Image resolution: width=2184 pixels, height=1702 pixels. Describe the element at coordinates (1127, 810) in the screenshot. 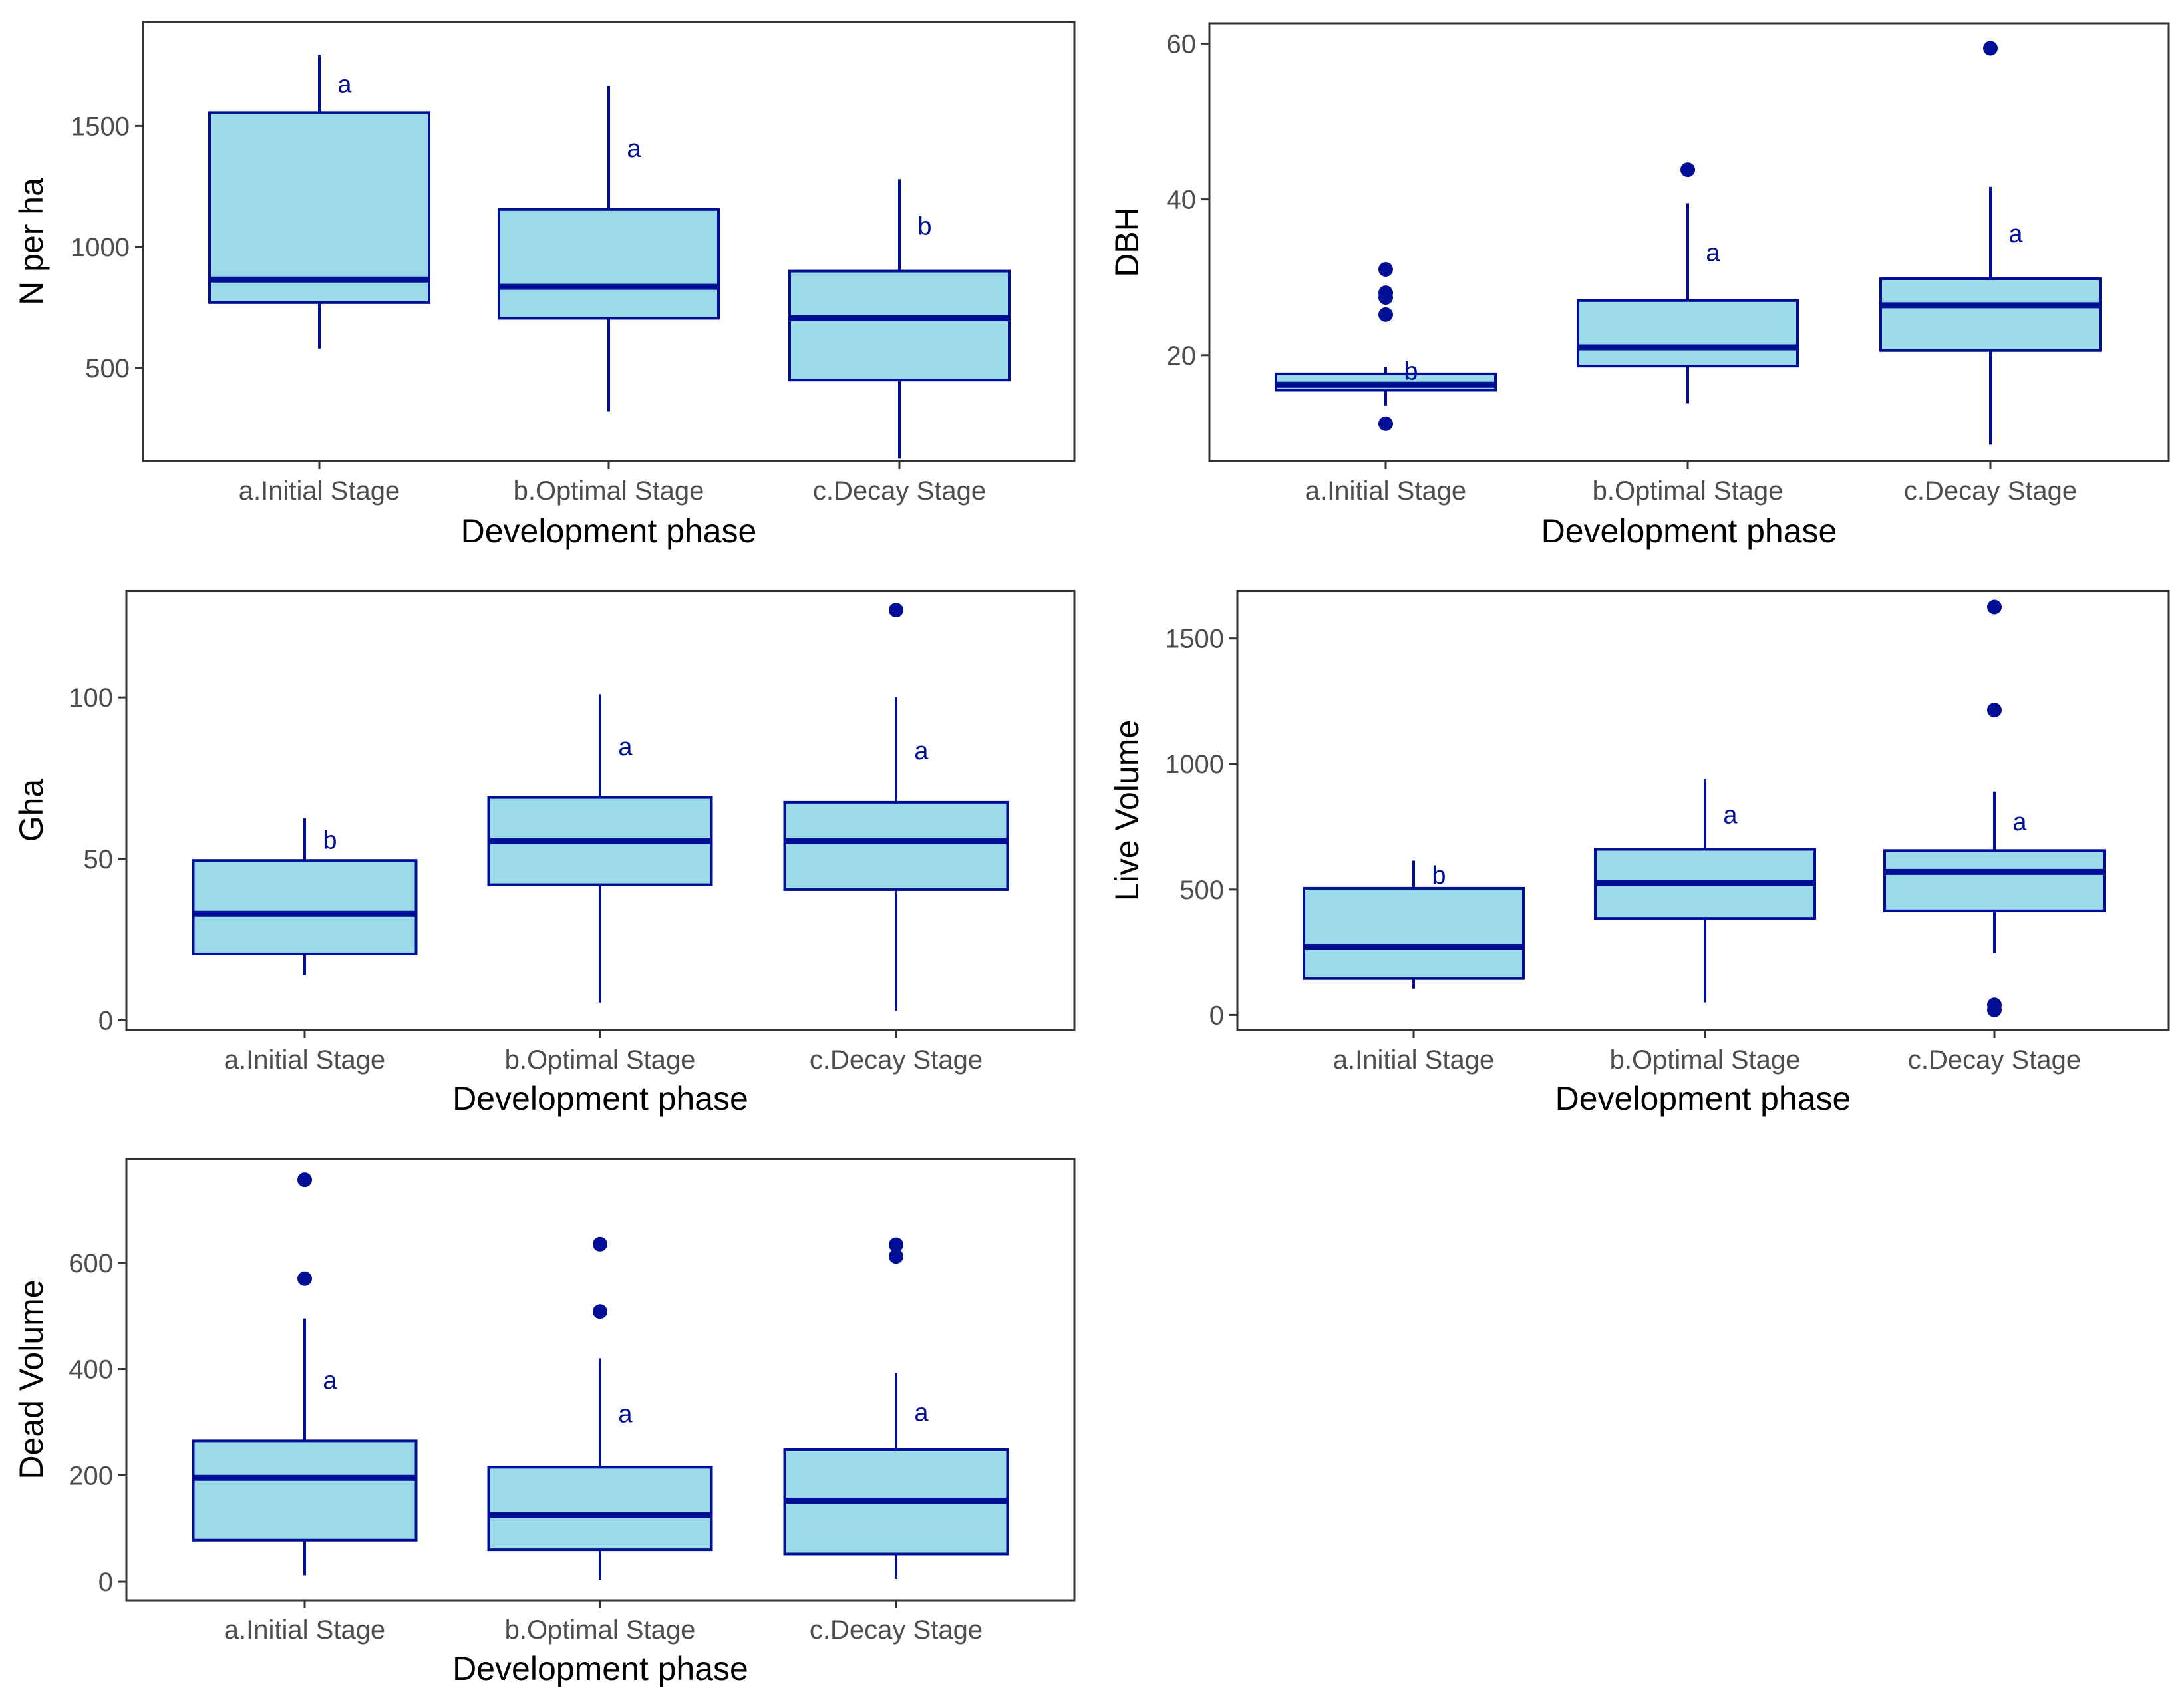

I see `y-axis-title: Live Volume` at that location.